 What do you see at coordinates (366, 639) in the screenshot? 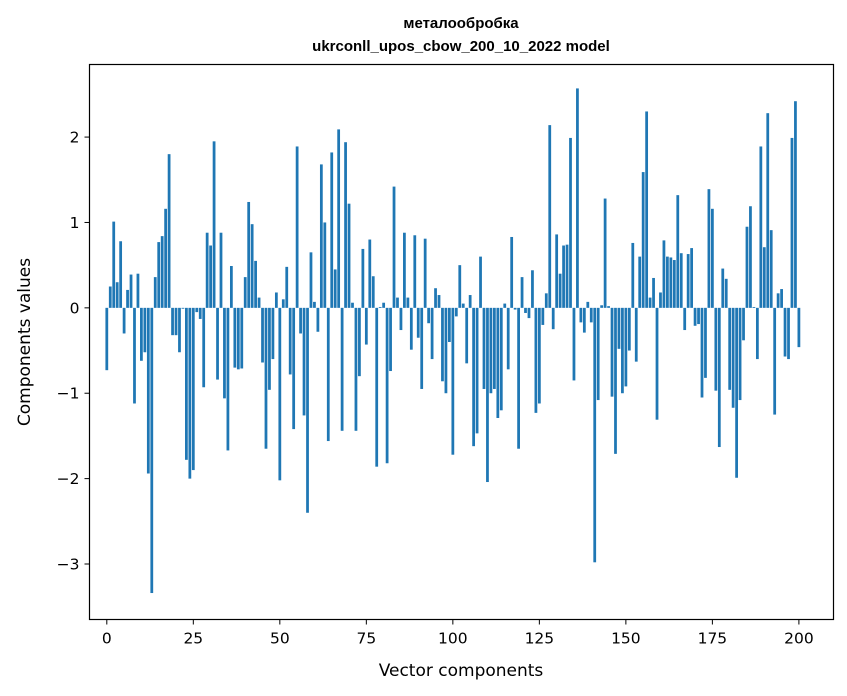
I see `x-tick-label: 75` at bounding box center [366, 639].